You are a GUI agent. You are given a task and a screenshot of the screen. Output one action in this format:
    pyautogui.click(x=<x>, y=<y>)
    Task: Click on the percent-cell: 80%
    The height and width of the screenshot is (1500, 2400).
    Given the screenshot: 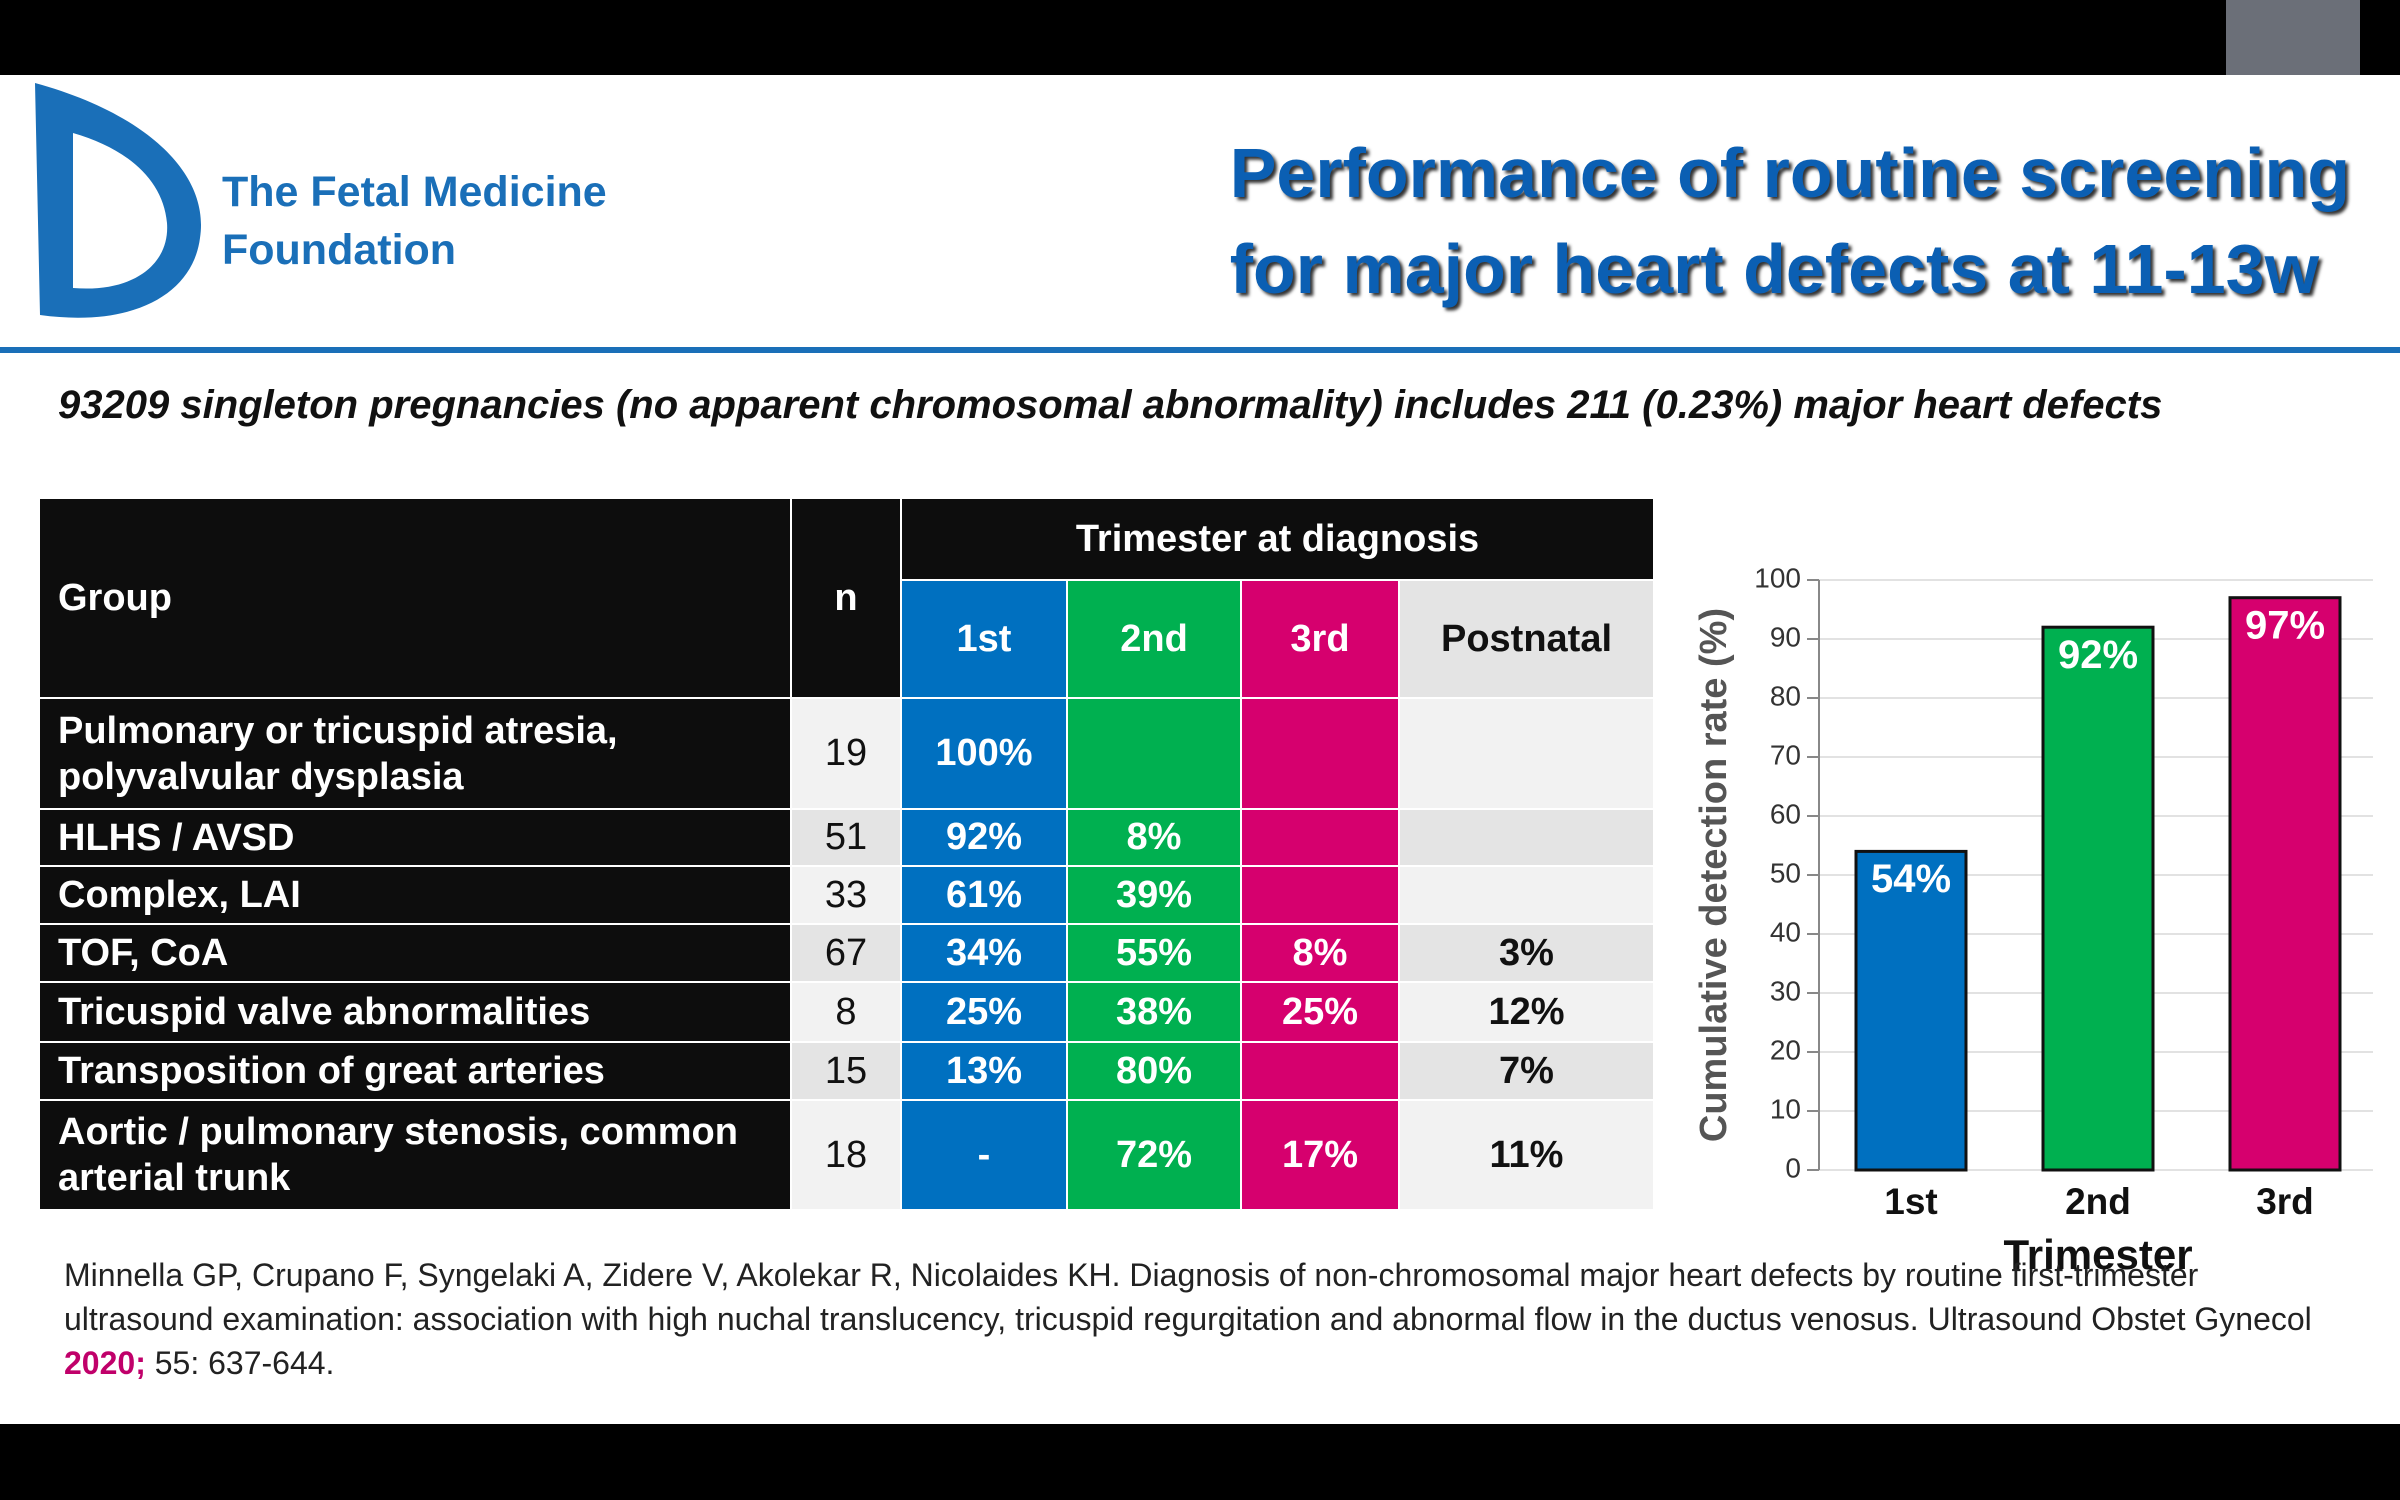 What is the action you would take?
    pyautogui.click(x=1154, y=1071)
    